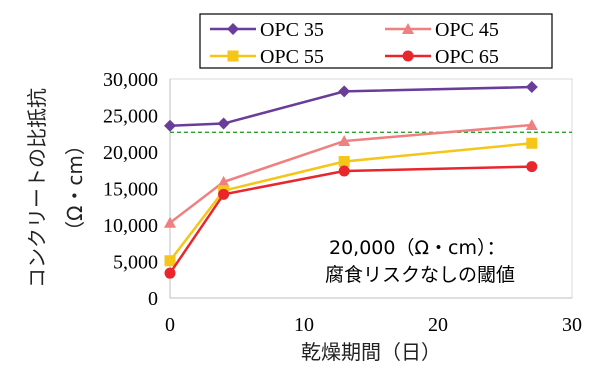  Describe the element at coordinates (170, 325) in the screenshot. I see `x-tick-label: 0` at that location.